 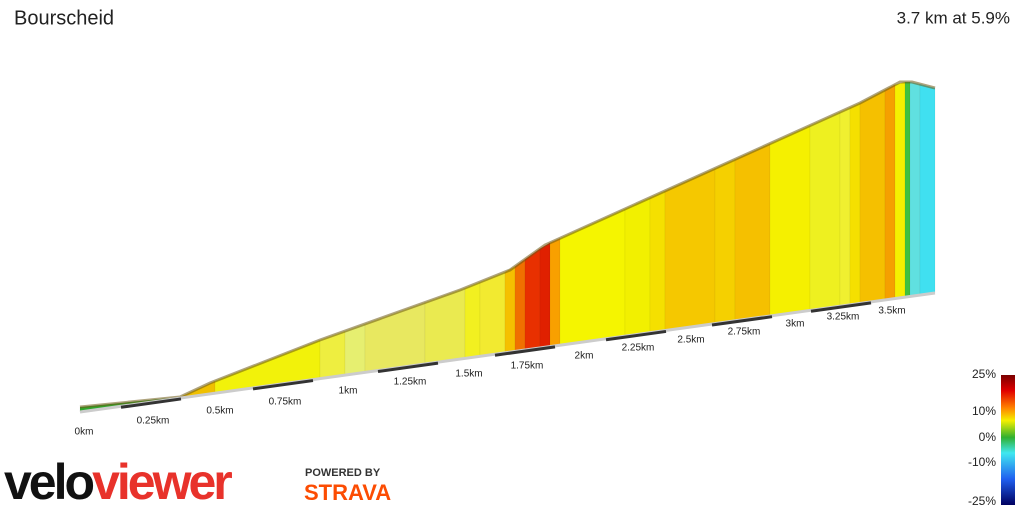 What do you see at coordinates (982, 462) in the screenshot?
I see `legend-label: -10%` at bounding box center [982, 462].